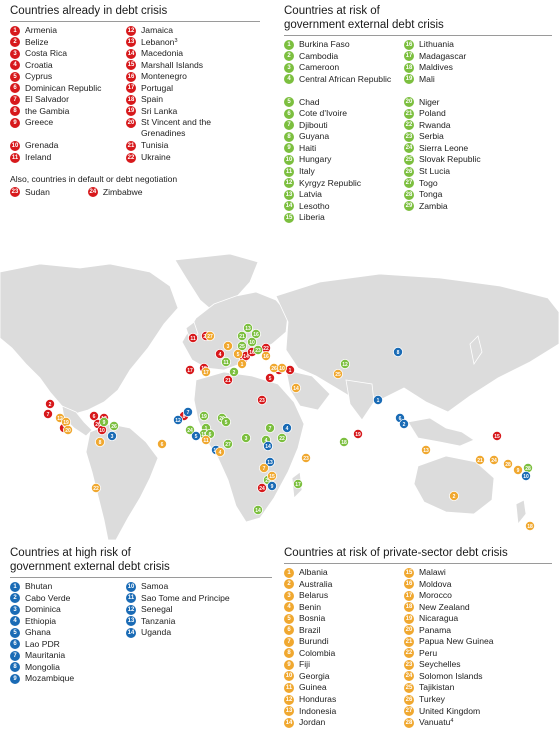 The width and height of the screenshot is (559, 748). What do you see at coordinates (307, 171) in the screenshot?
I see `country-name: Italy` at bounding box center [307, 171].